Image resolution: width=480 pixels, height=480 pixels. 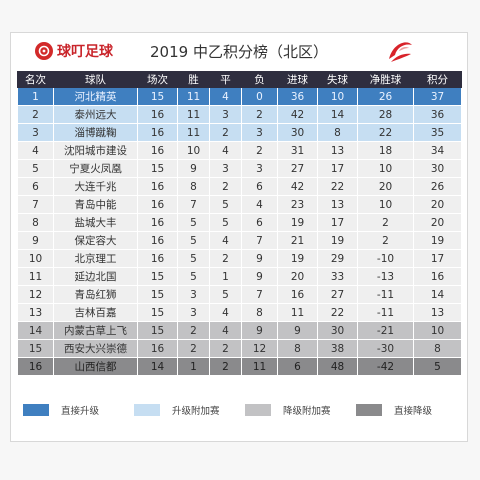 I want to click on team-cell: 保定容大, so click(x=95, y=240).